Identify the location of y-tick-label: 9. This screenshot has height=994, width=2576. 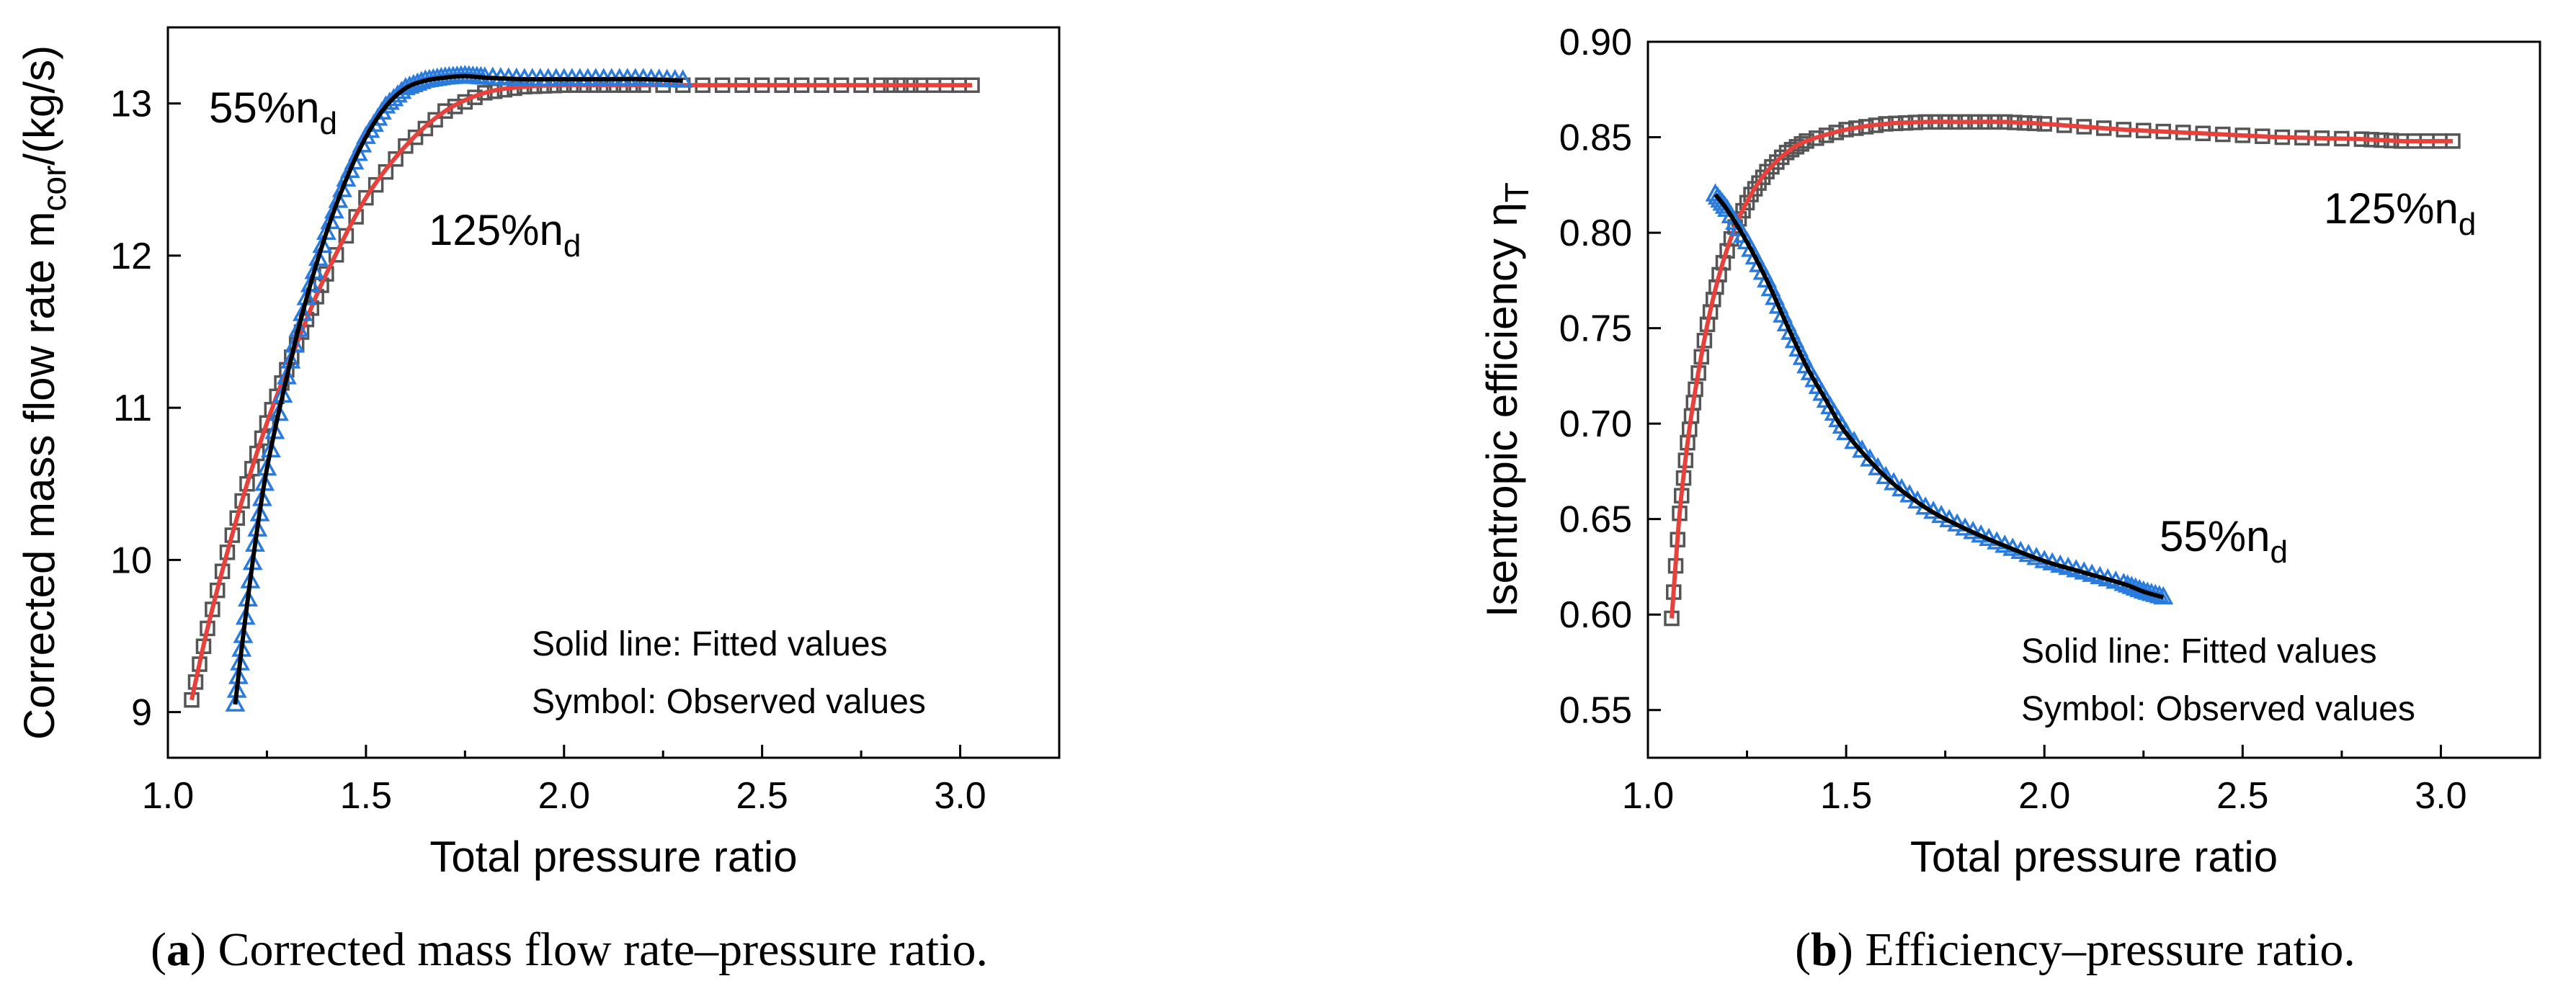
(141, 713).